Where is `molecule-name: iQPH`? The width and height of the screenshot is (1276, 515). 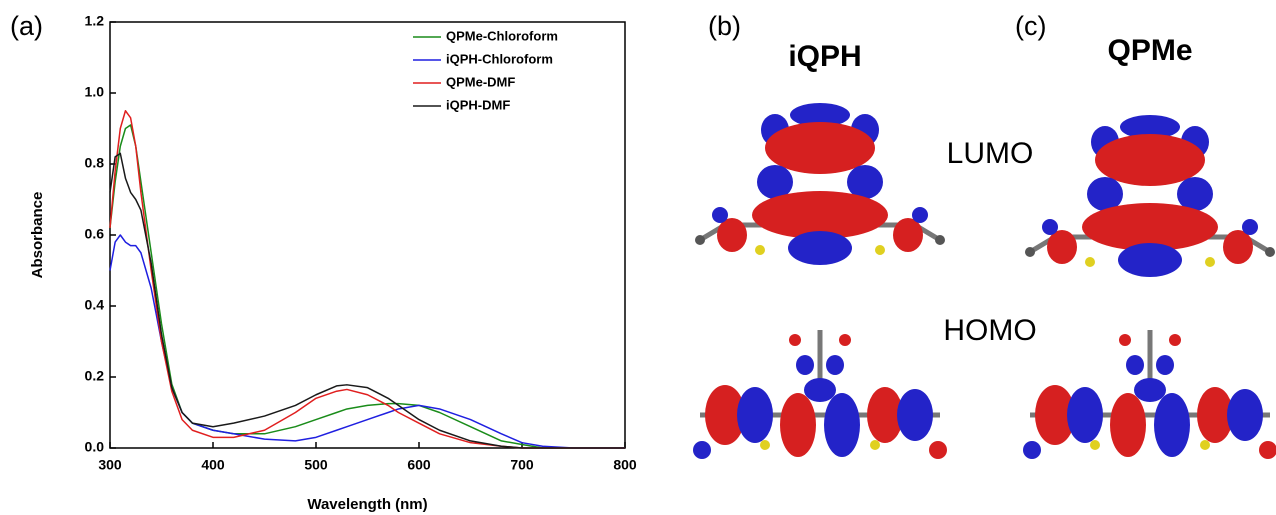
molecule-name: iQPH is located at coordinates (824, 56).